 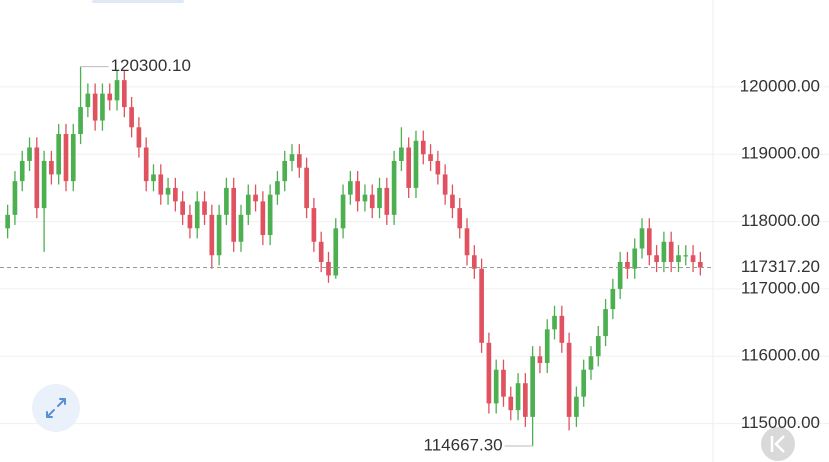 I want to click on scroll-latest-button, so click(x=778, y=444).